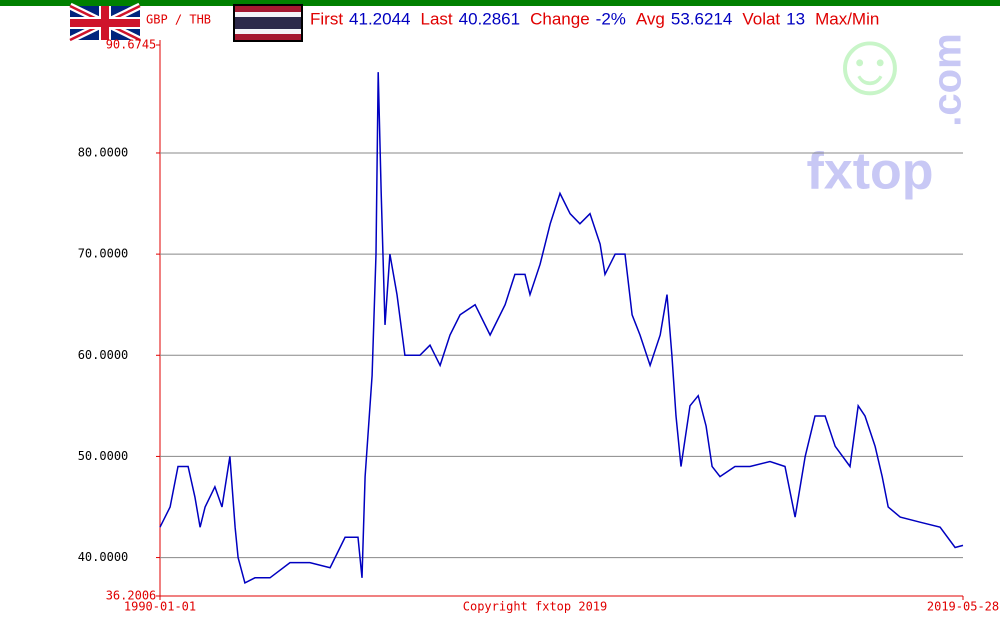 Image resolution: width=1000 pixels, height=640 pixels. I want to click on x-tick-label: 1990-01-01, so click(160, 607).